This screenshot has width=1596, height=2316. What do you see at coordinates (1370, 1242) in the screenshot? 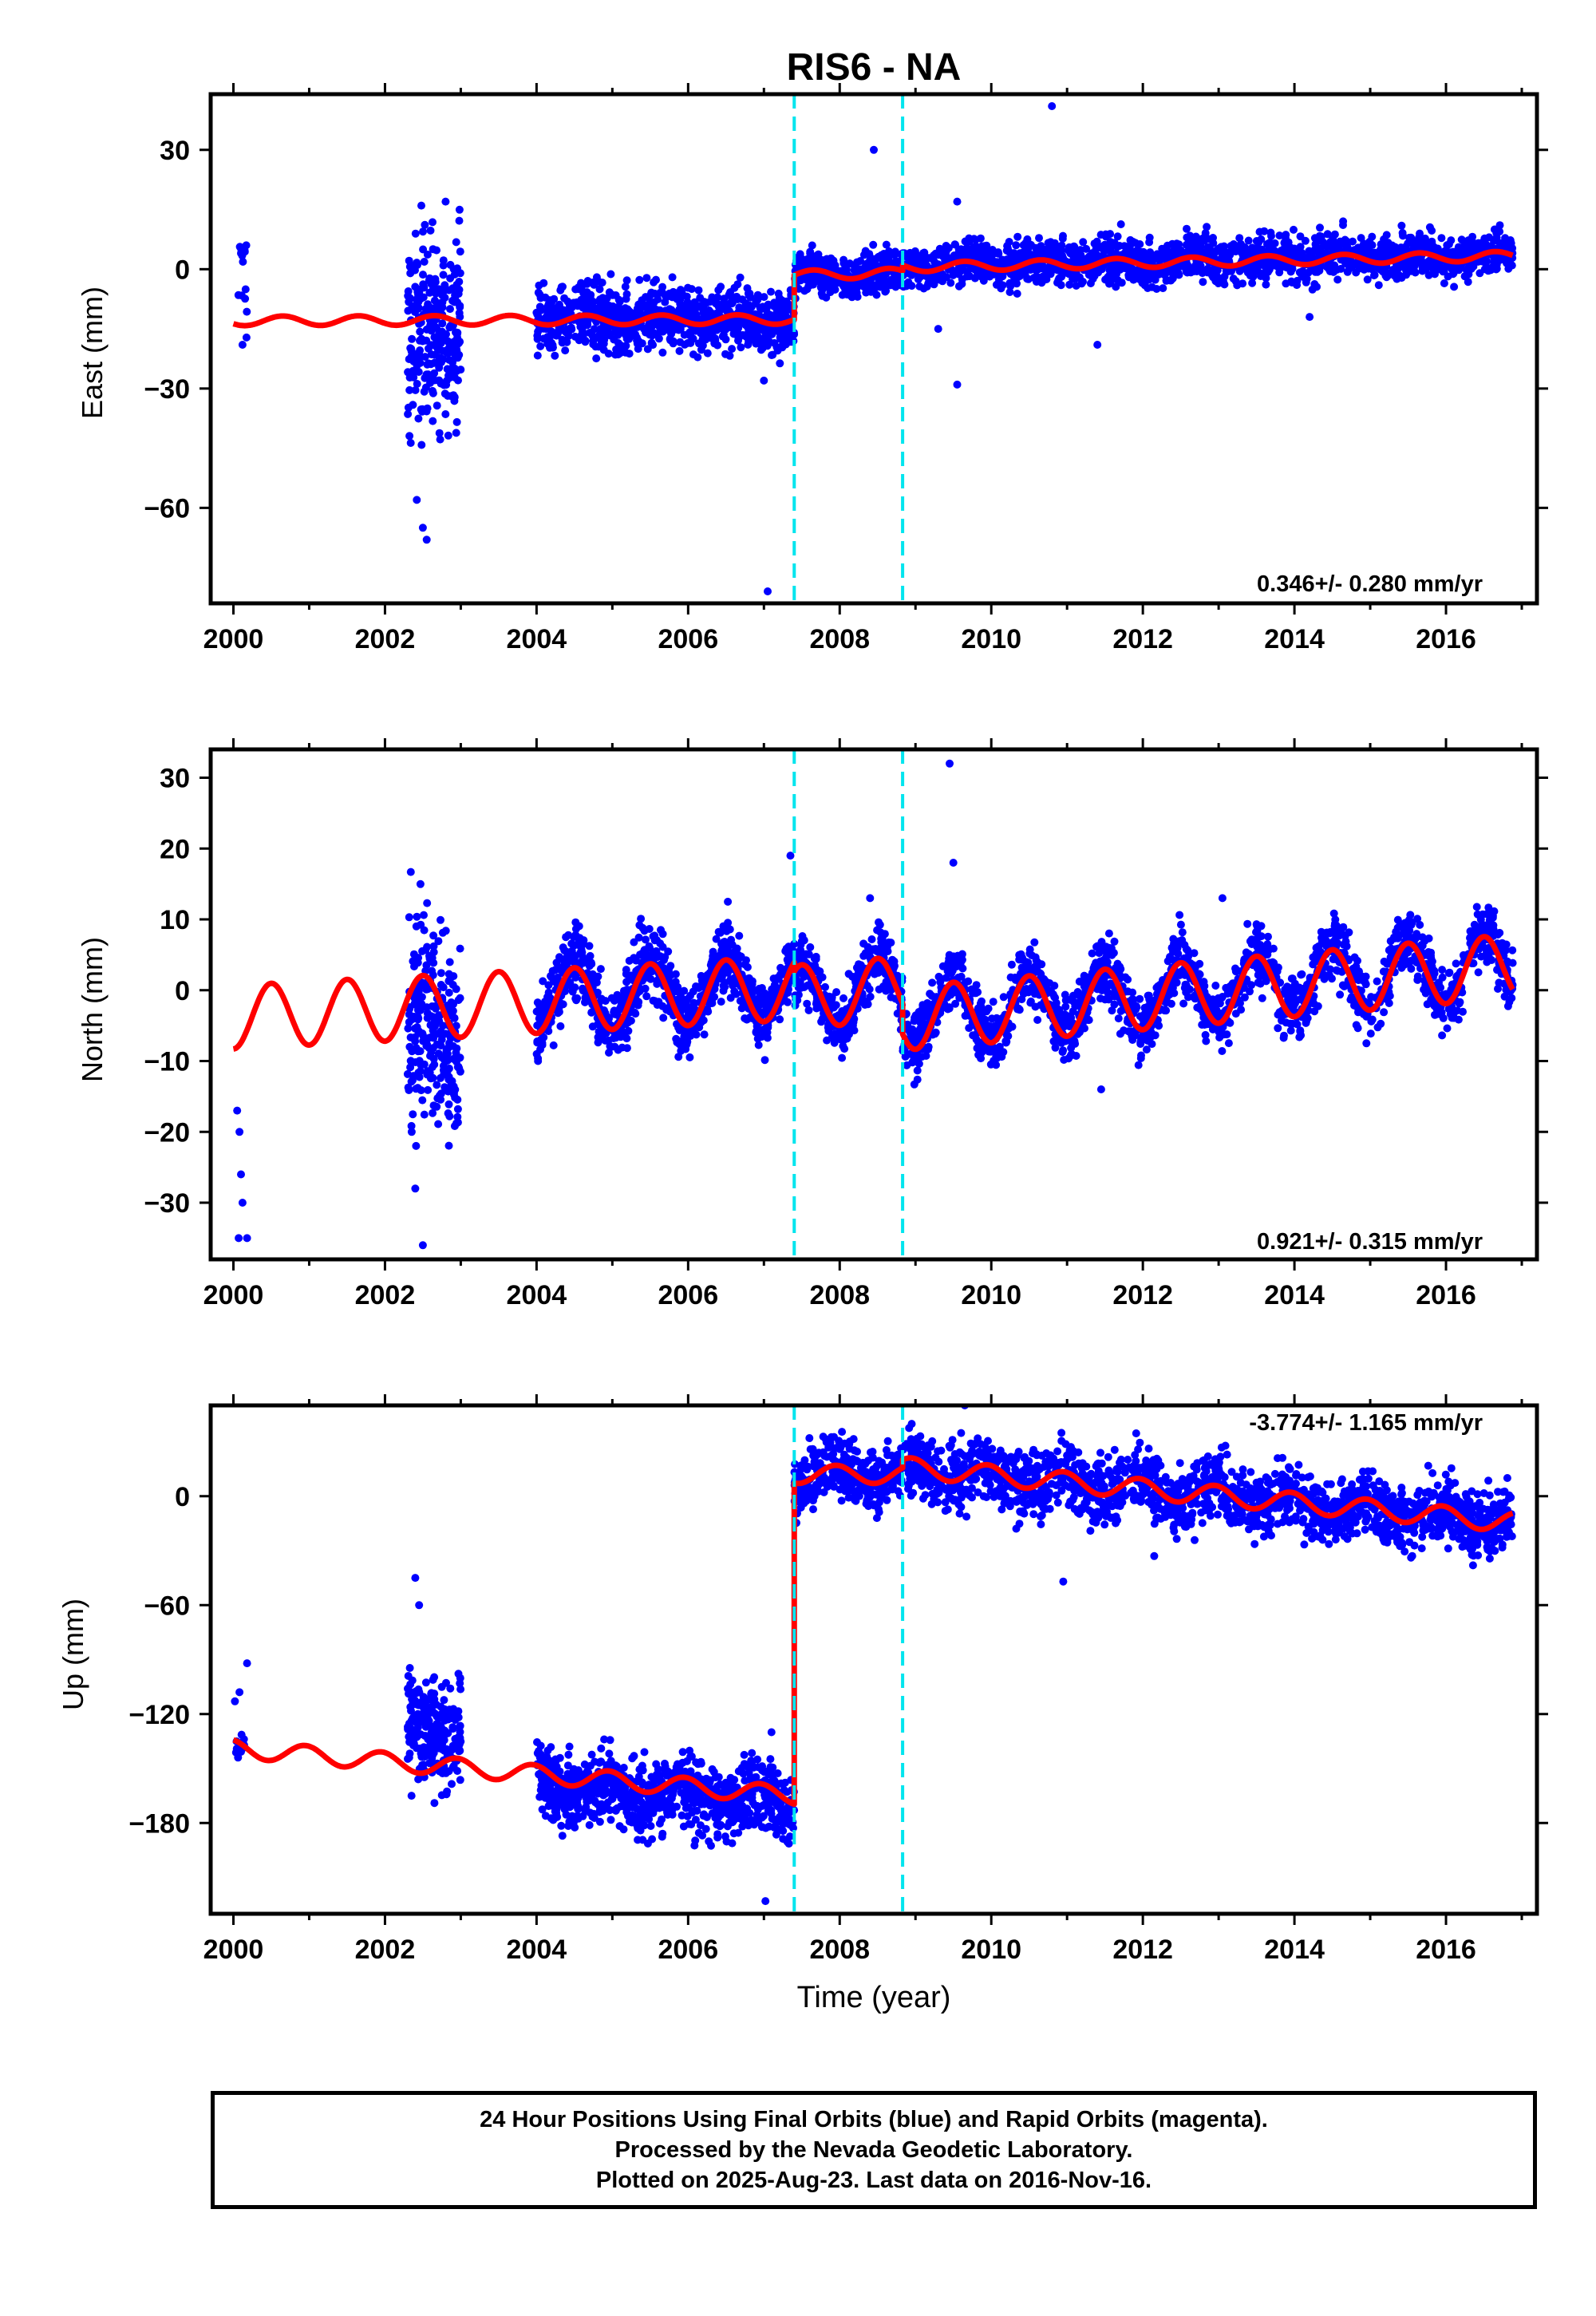
I see `north-rate-label: 0.921+/- 0.315 mm/yr` at bounding box center [1370, 1242].